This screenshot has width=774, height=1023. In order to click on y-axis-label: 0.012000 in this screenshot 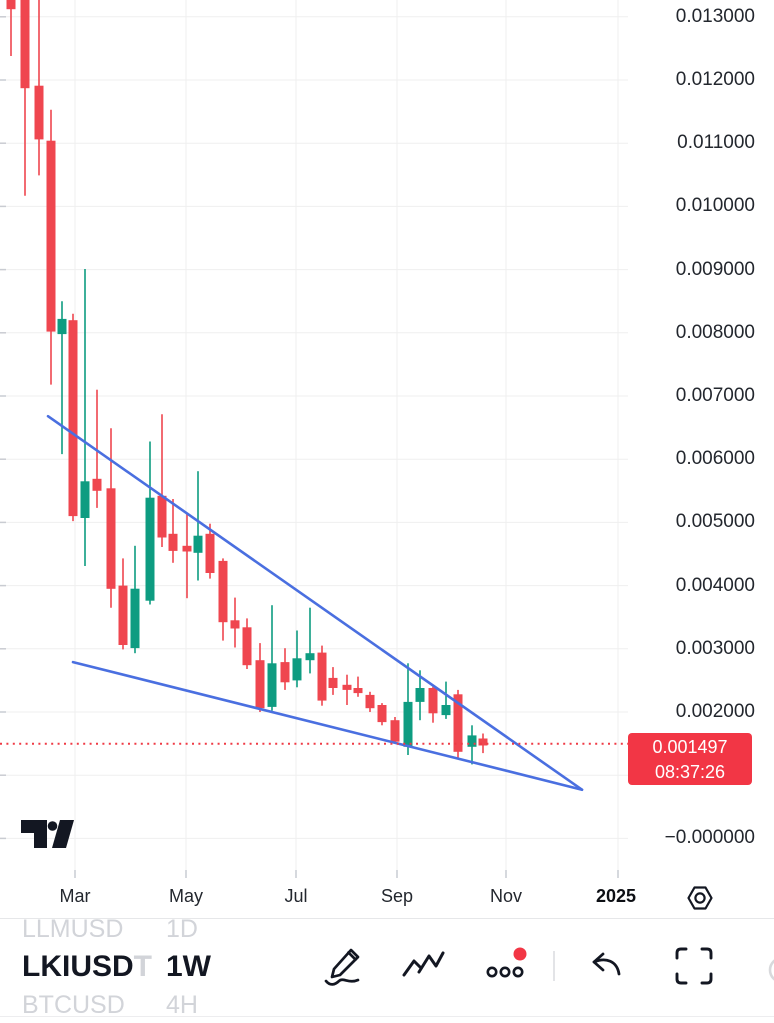, I will do `click(715, 79)`.